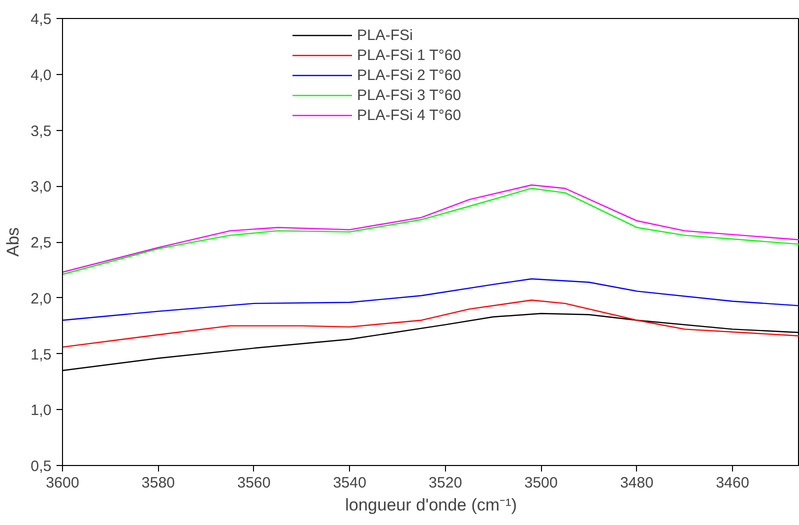 This screenshot has width=799, height=525. I want to click on x-tick-label: 3480, so click(637, 483).